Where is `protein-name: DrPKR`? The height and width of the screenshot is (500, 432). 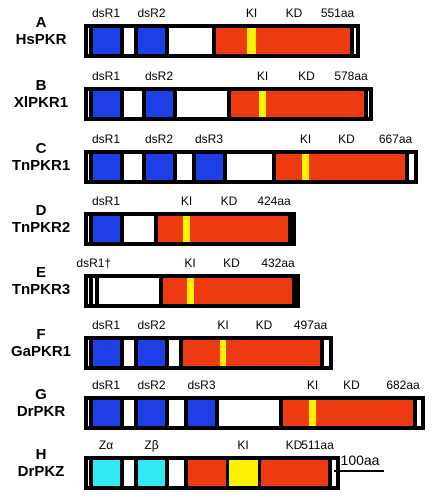
protein-name: DrPKR is located at coordinates (41, 411).